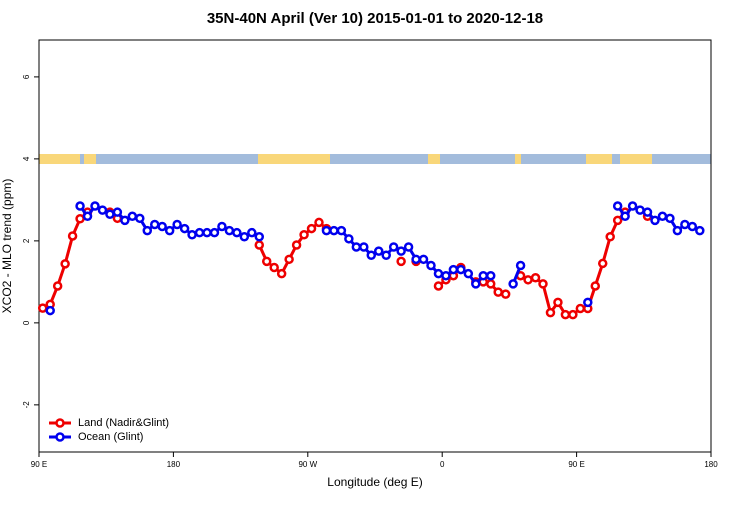  Describe the element at coordinates (307, 464) in the screenshot. I see `x-tick-label: 90 W` at that location.